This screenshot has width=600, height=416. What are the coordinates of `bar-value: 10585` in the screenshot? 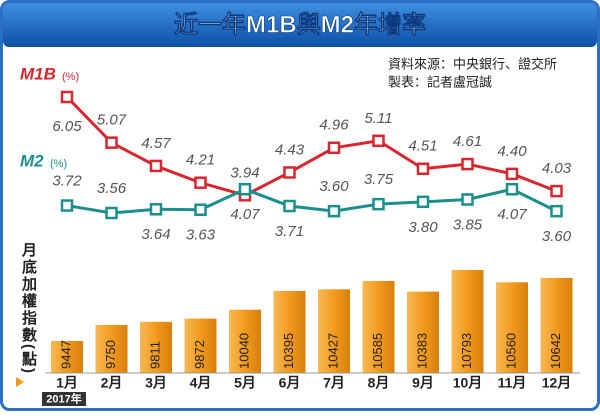 It's located at (377, 351).